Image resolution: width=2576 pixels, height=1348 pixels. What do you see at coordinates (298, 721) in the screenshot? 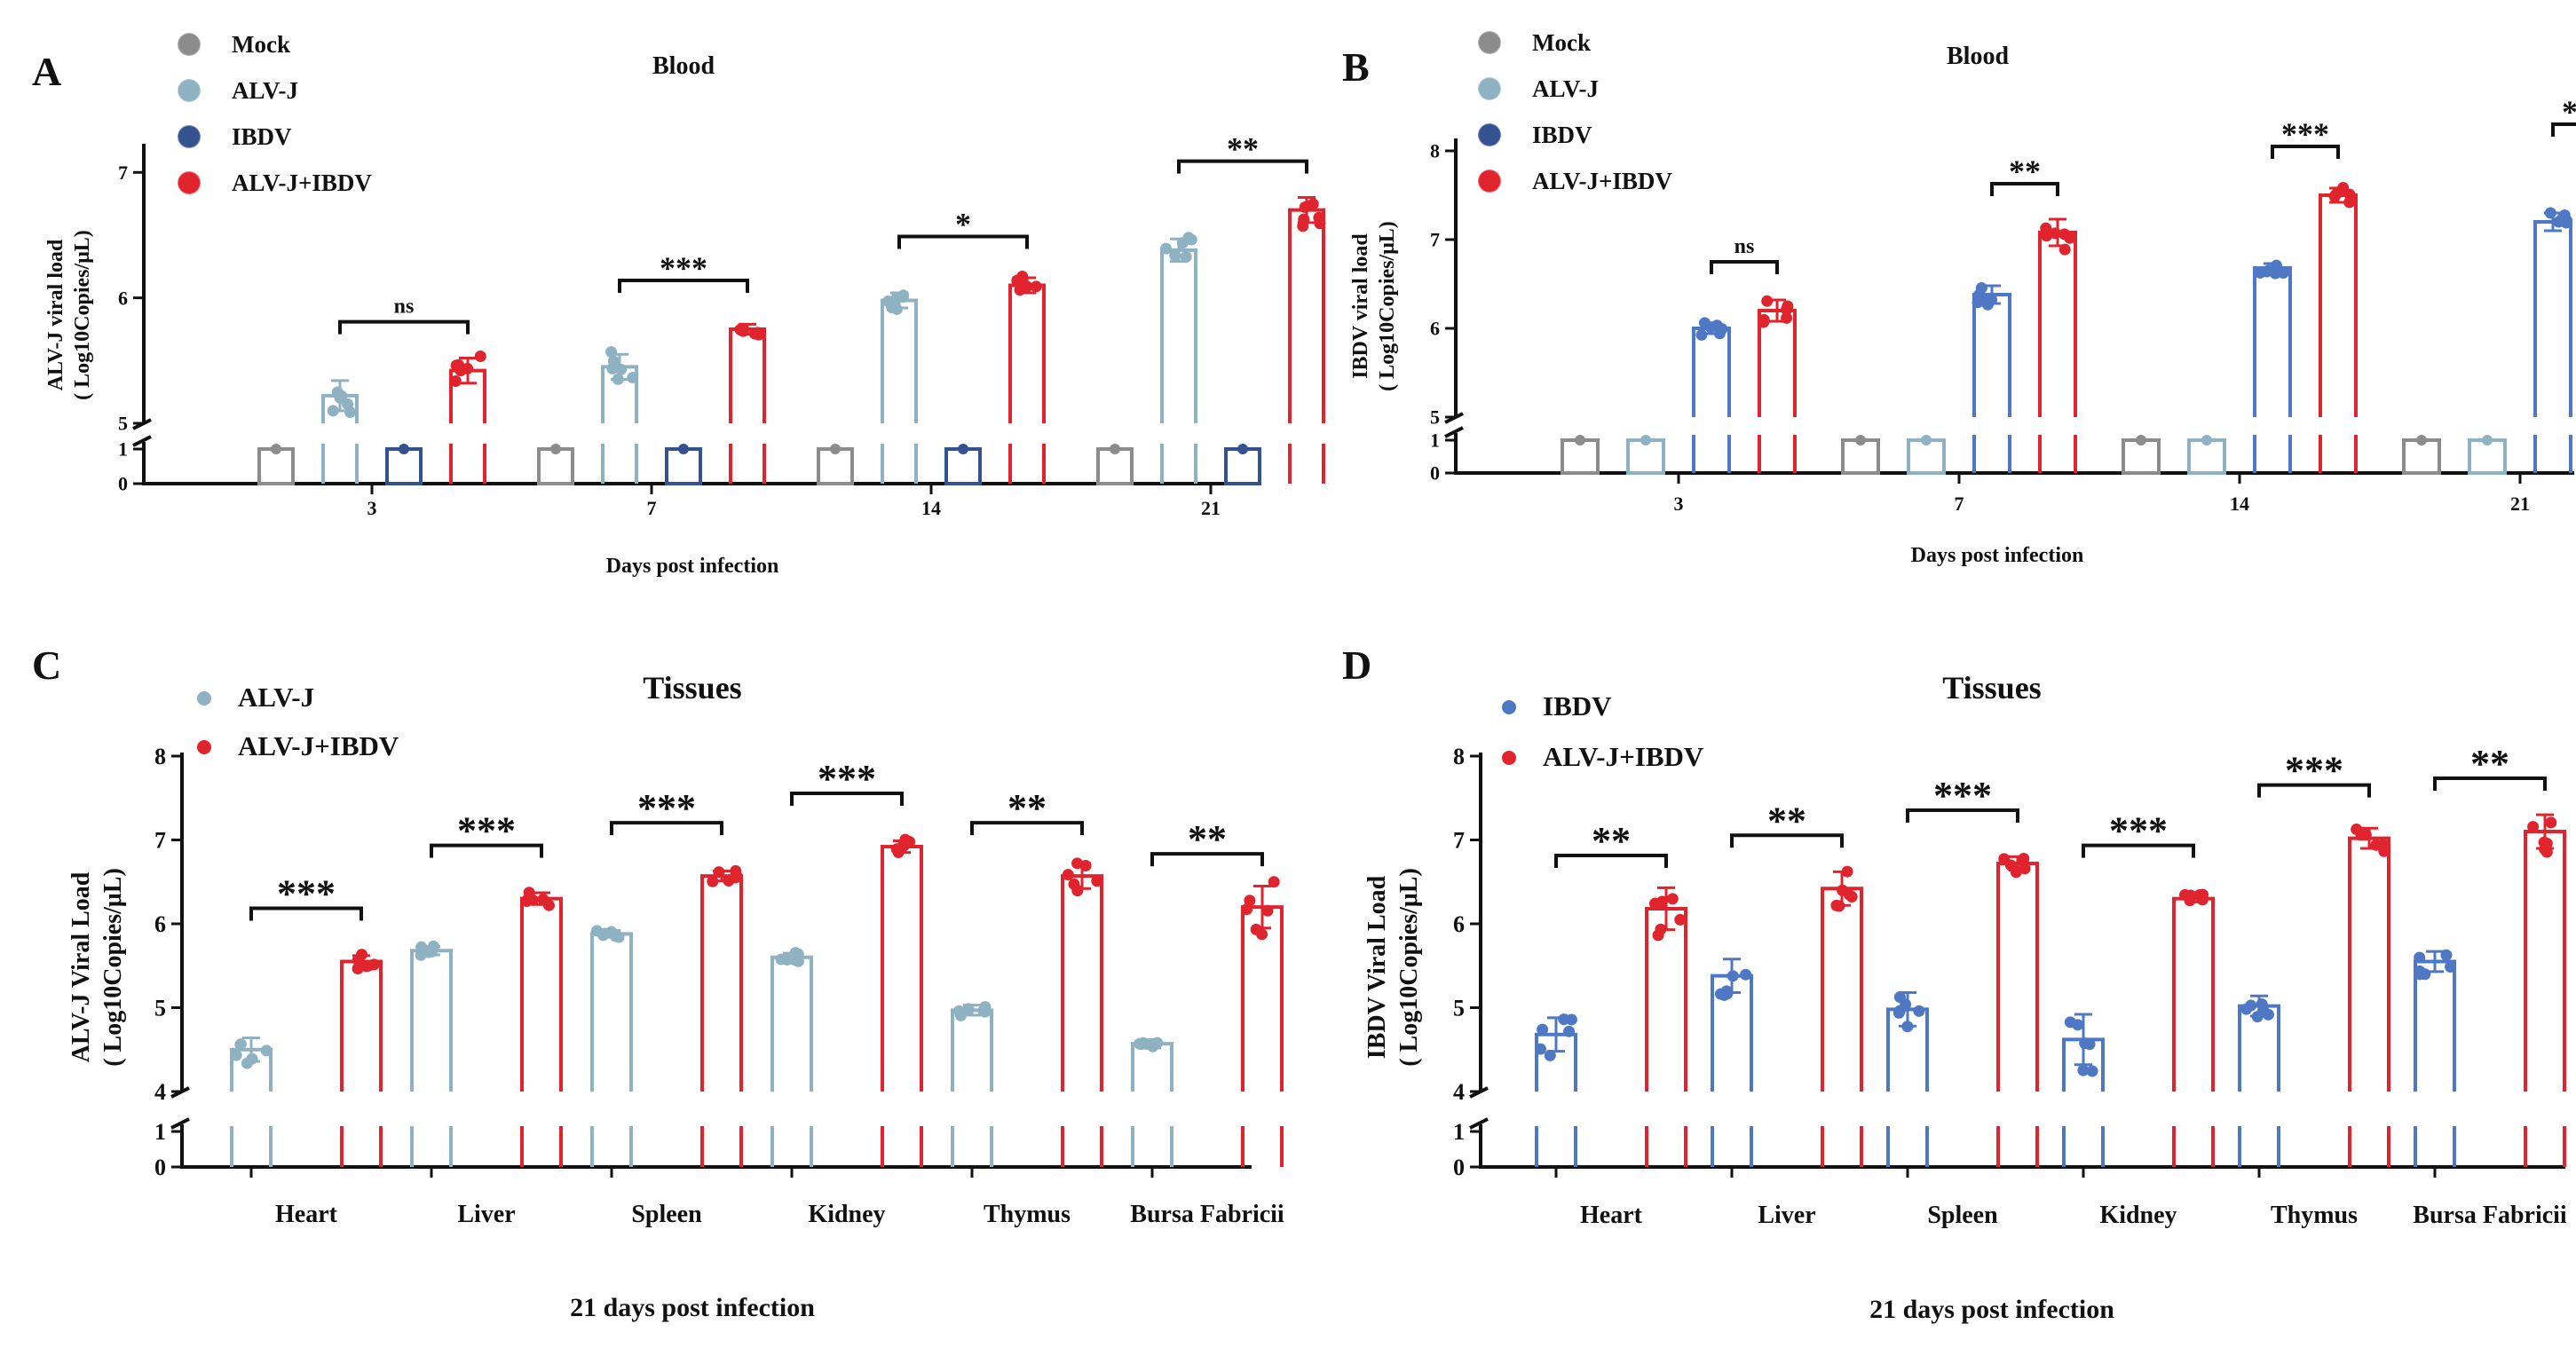
I see `legend: ALV-J ALV-J+IBDV` at bounding box center [298, 721].